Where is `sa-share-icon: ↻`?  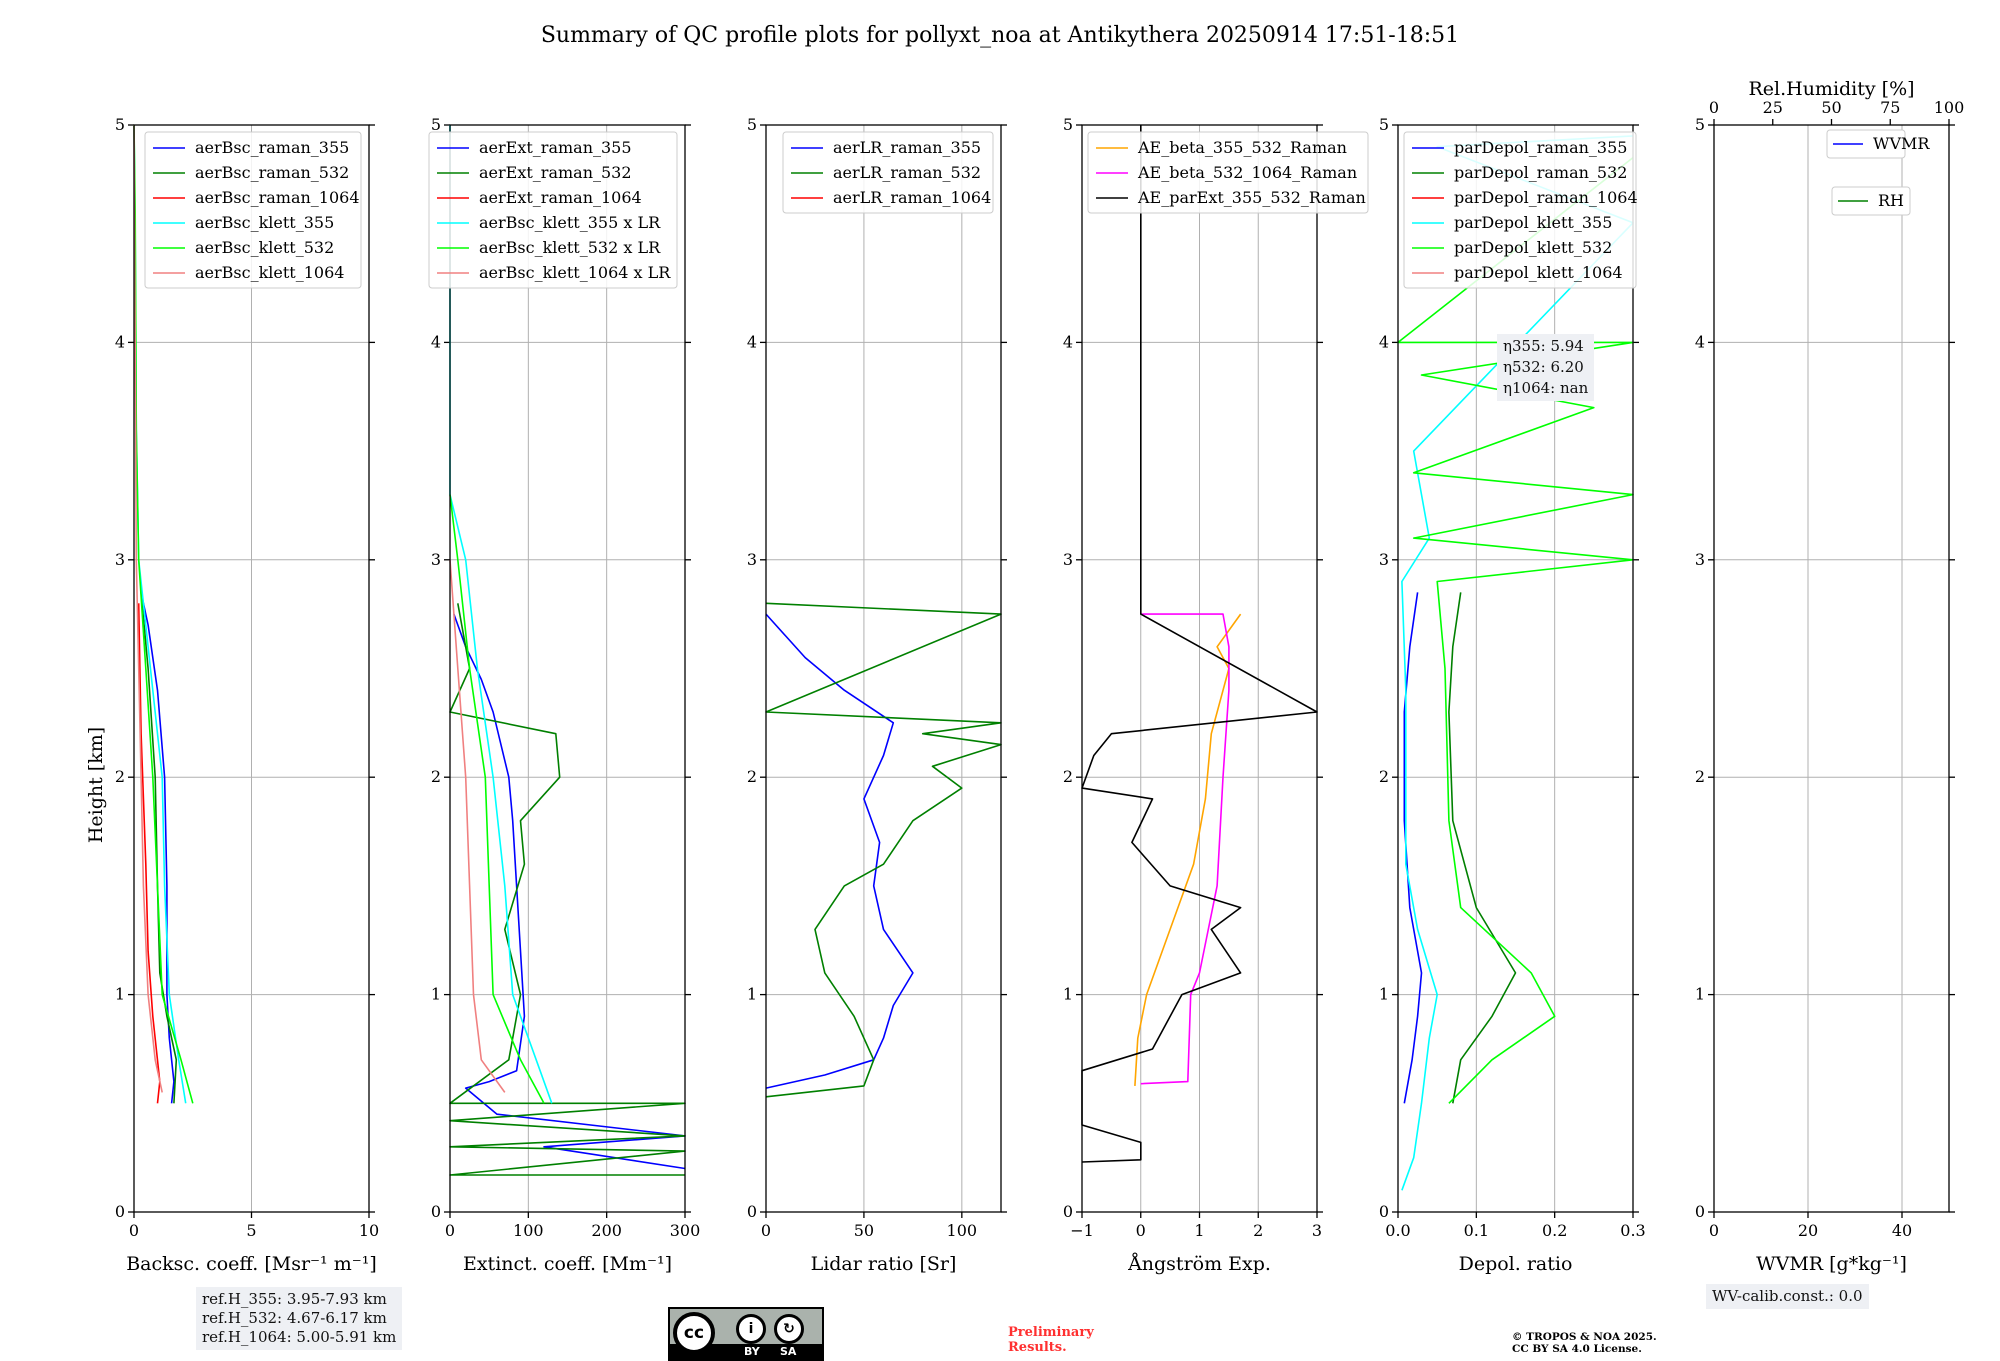 sa-share-icon: ↻ is located at coordinates (789, 1329).